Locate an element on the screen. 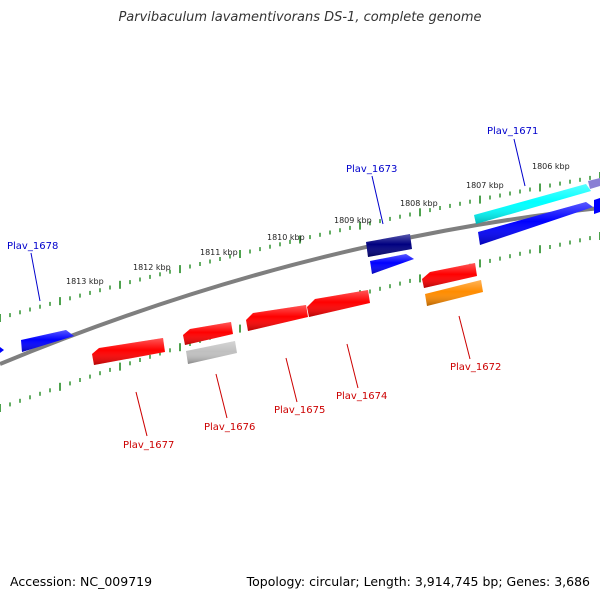 The image size is (600, 600). gene-plav-1673-shade is located at coordinates (389, 245).